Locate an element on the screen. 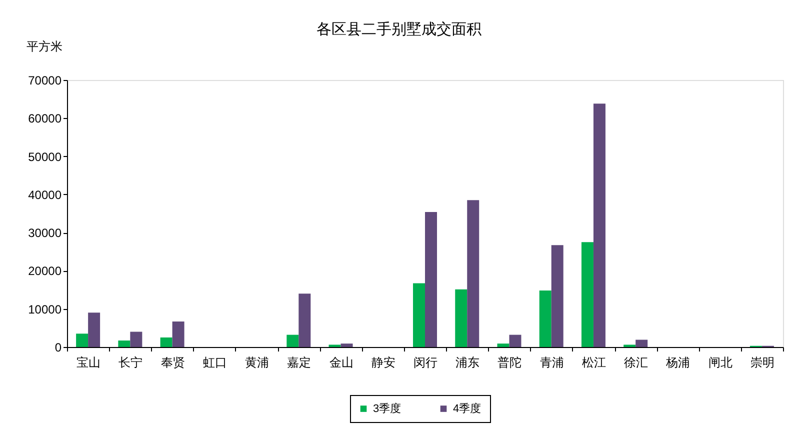 The width and height of the screenshot is (798, 435). y-tick-label: 0 is located at coordinates (58, 347).